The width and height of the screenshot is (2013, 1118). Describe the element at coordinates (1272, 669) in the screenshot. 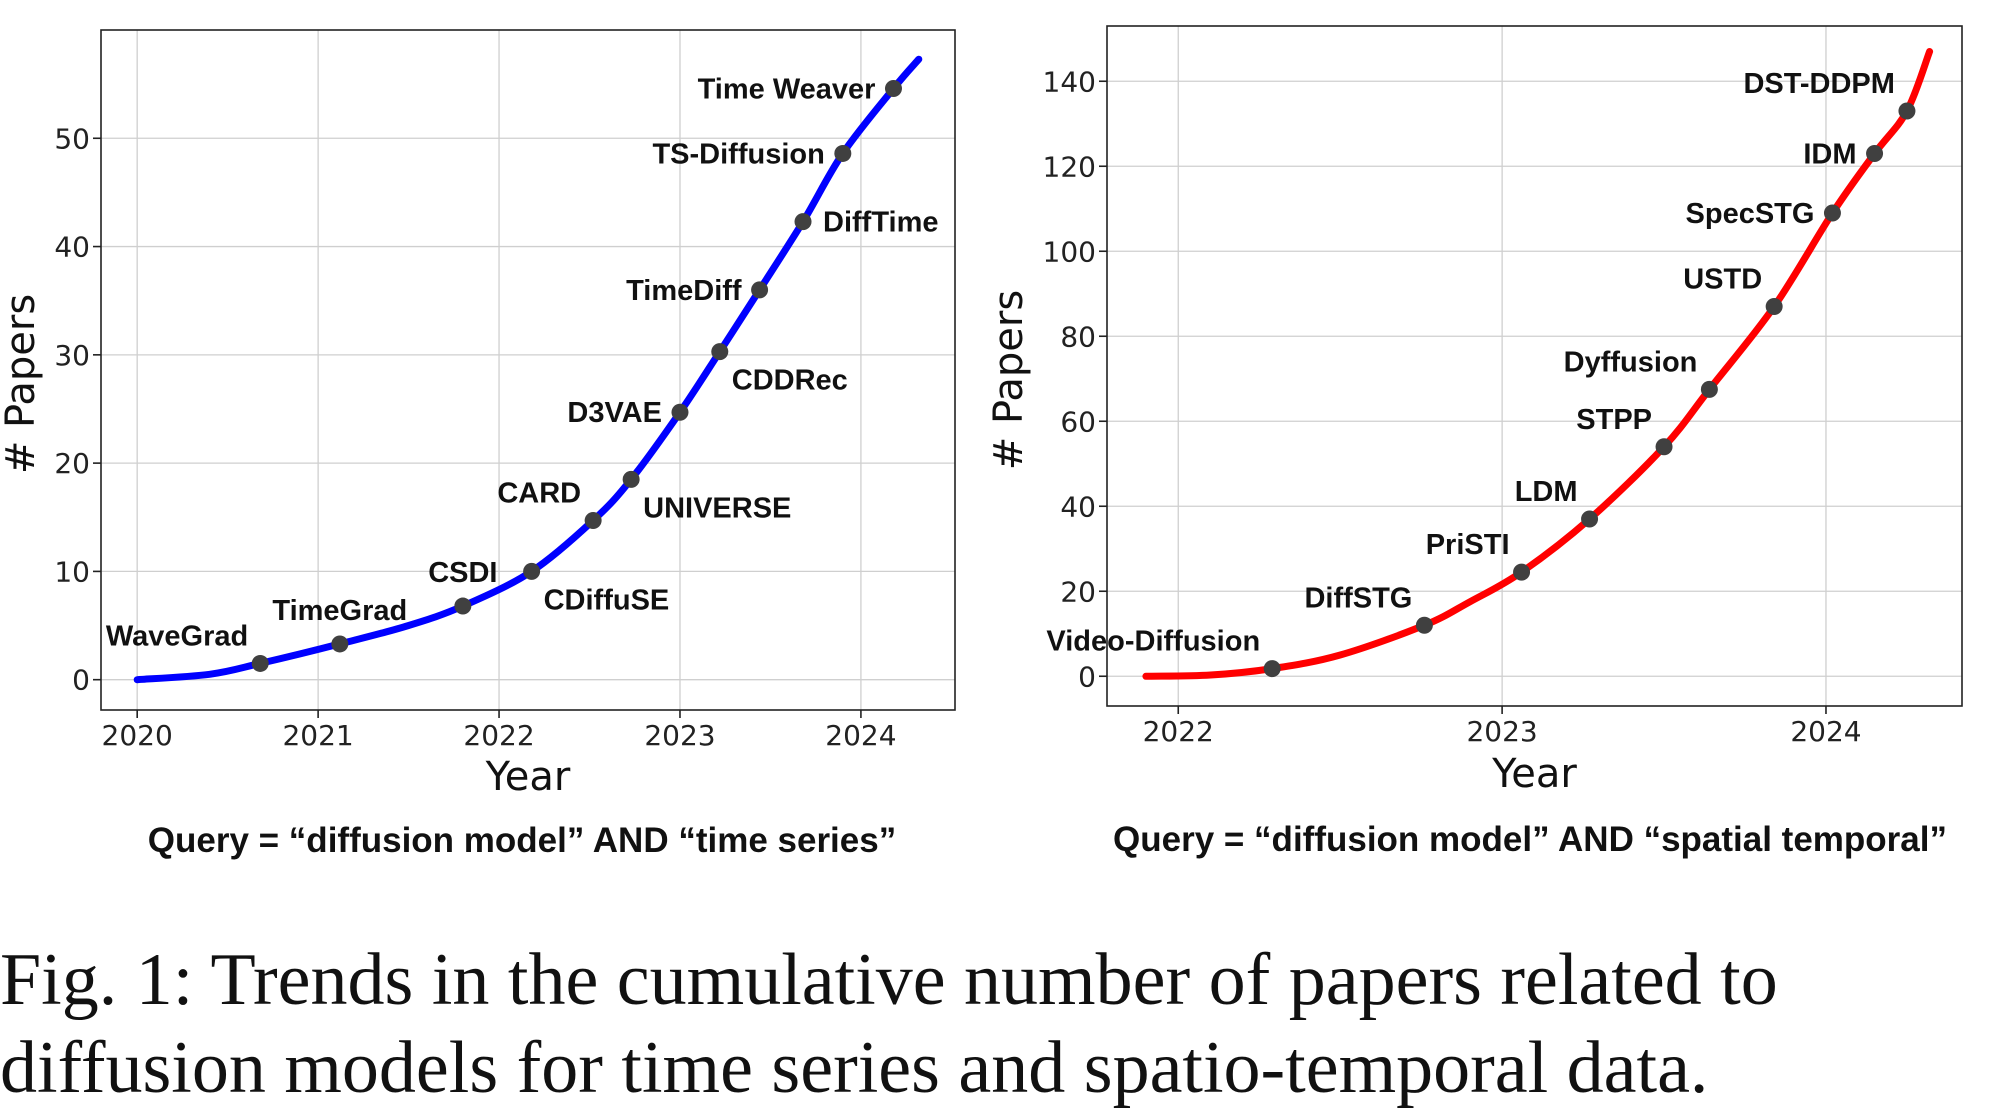

I see `point-marker-video-diffusion` at that location.